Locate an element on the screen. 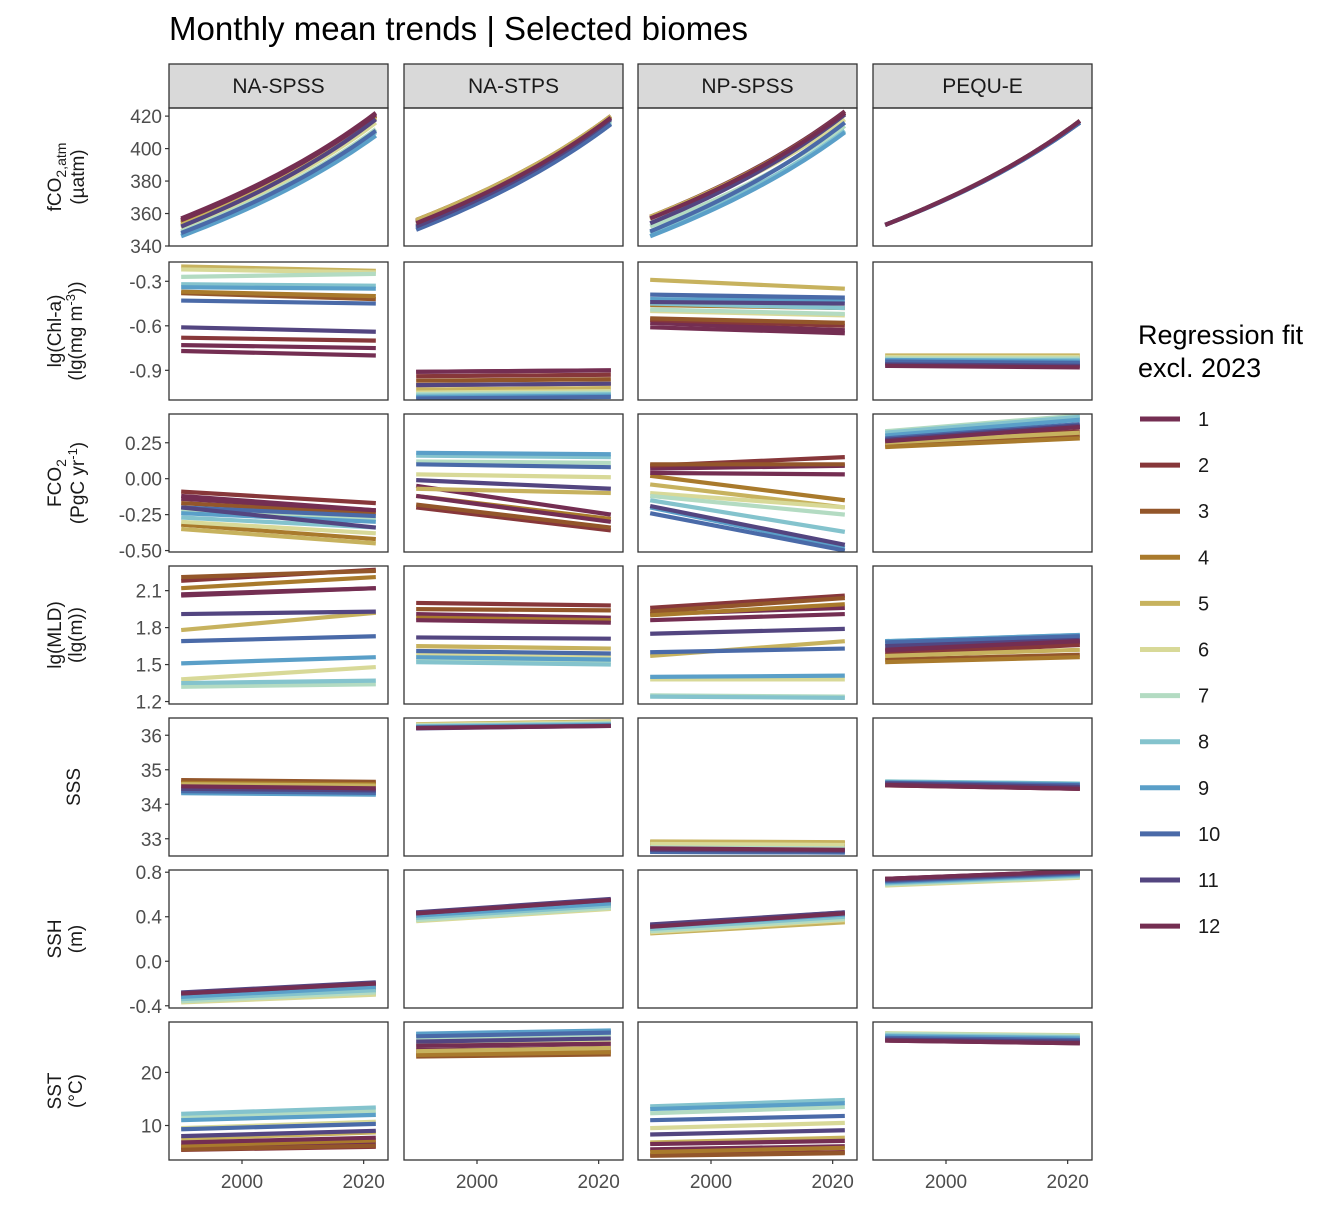 This screenshot has height=1209, width=1344. panel-row2-pequ-e is located at coordinates (982, 331).